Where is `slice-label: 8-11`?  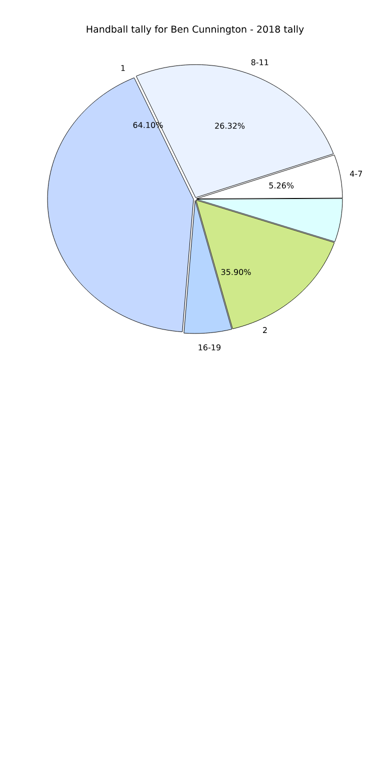
slice-label: 8-11 is located at coordinates (259, 62).